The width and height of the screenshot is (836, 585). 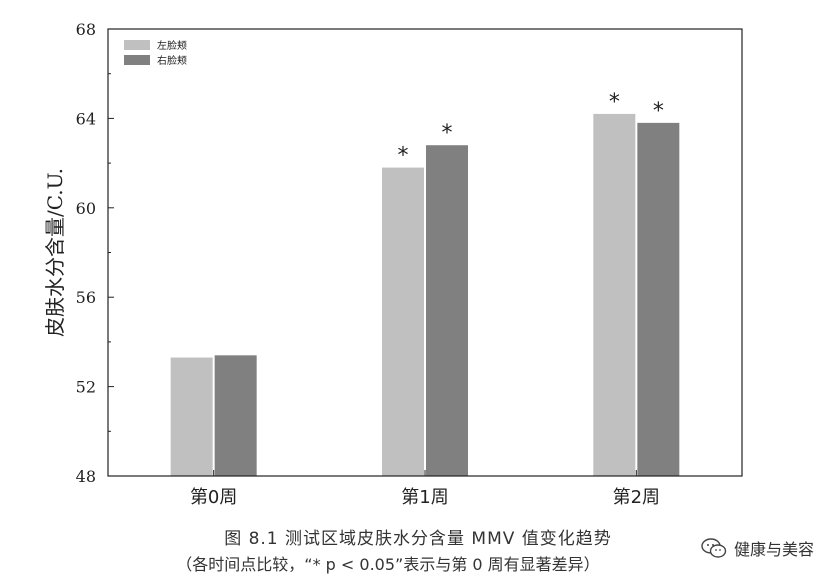 What do you see at coordinates (191, 416) in the screenshot?
I see `bar-左脸颊-第0周` at bounding box center [191, 416].